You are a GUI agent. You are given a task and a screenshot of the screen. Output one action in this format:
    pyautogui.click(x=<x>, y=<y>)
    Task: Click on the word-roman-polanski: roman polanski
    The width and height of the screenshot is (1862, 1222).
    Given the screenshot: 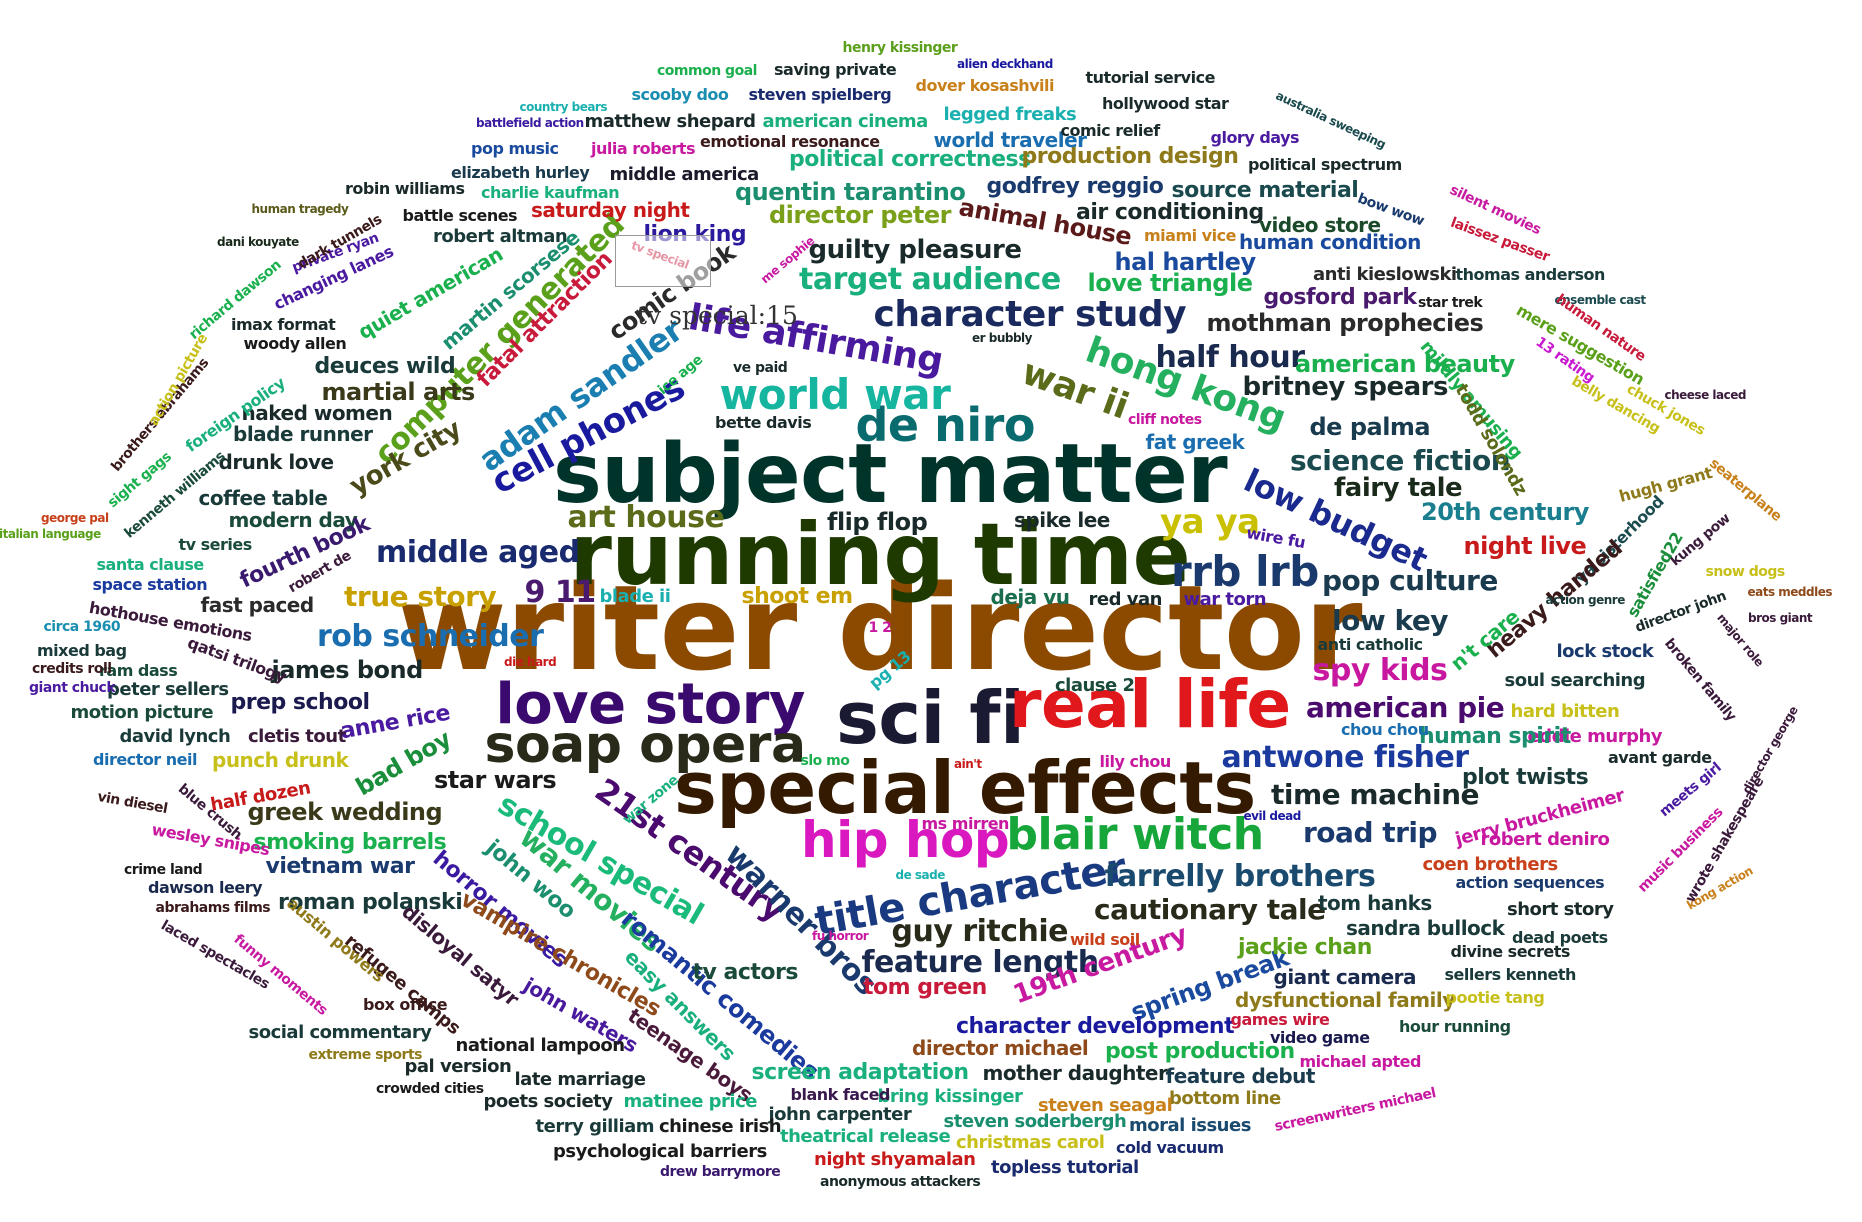 What is the action you would take?
    pyautogui.click(x=370, y=902)
    